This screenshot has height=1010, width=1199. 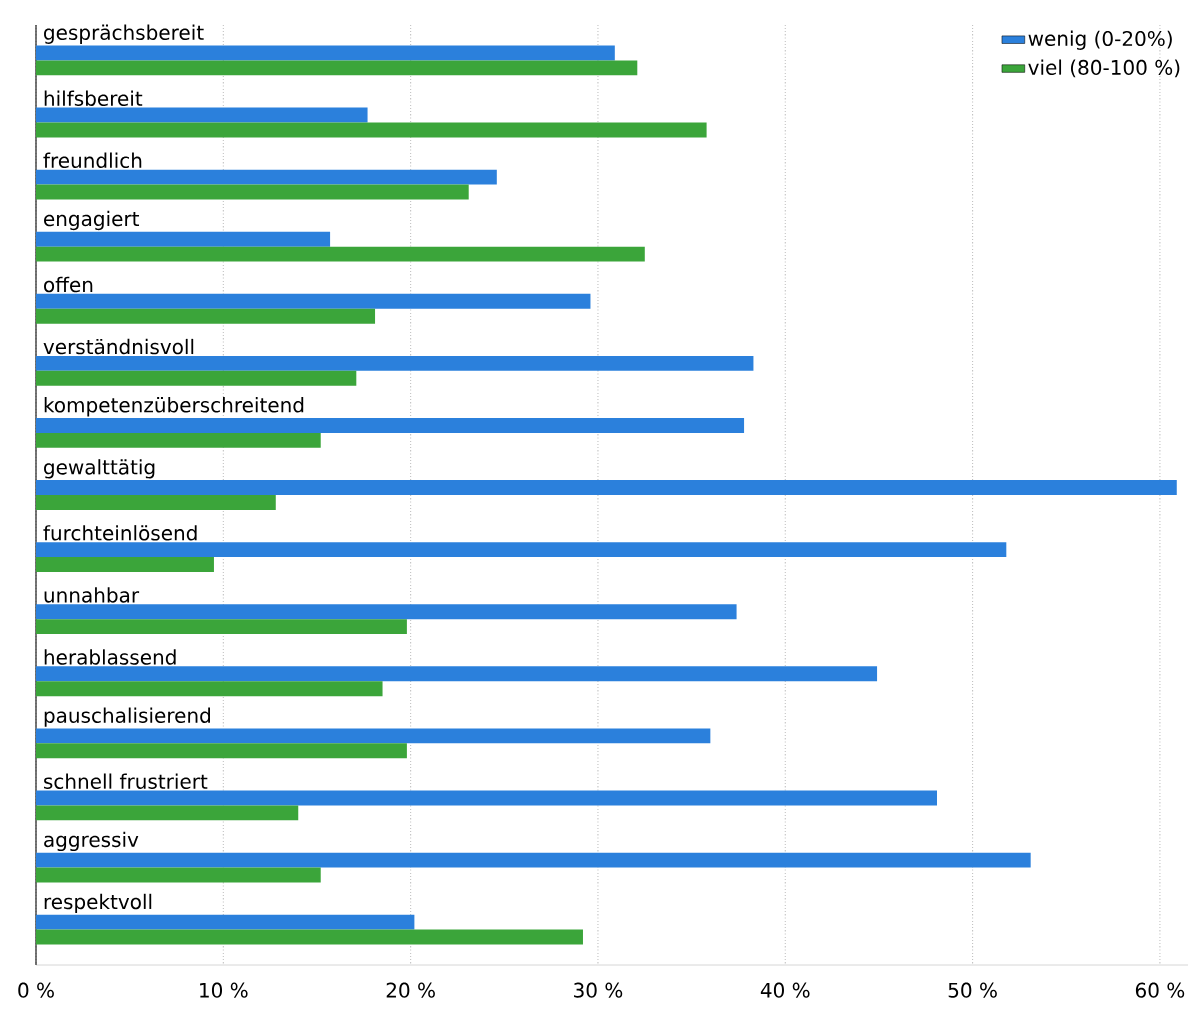 I want to click on y-tick-label: engagiert, so click(x=92, y=220).